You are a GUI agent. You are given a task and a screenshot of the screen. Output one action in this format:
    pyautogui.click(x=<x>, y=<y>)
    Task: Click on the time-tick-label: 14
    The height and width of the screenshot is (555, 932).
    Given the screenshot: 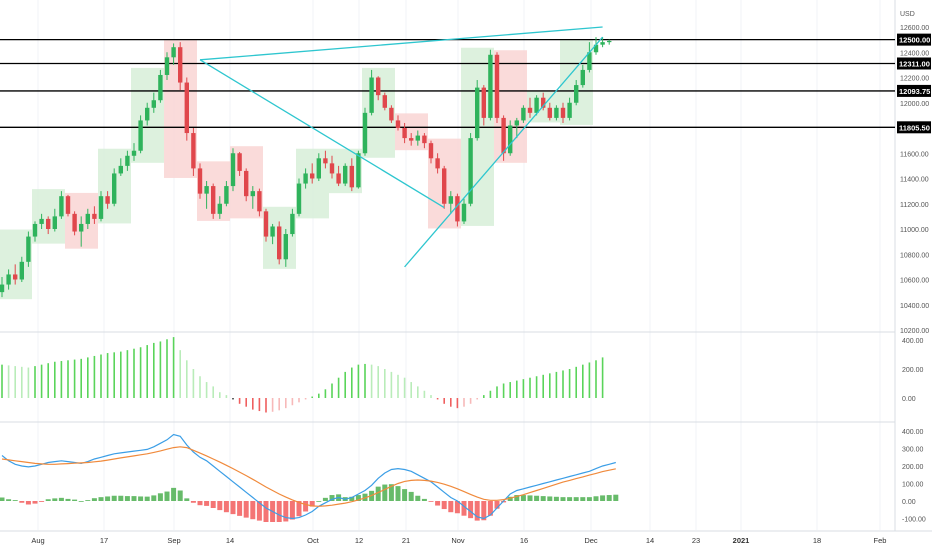 What is the action you would take?
    pyautogui.click(x=650, y=540)
    